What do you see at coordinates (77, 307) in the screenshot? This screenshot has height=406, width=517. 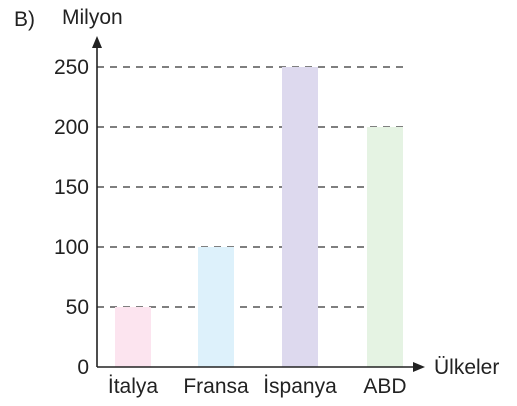 I see `y-tick-label: 50` at bounding box center [77, 307].